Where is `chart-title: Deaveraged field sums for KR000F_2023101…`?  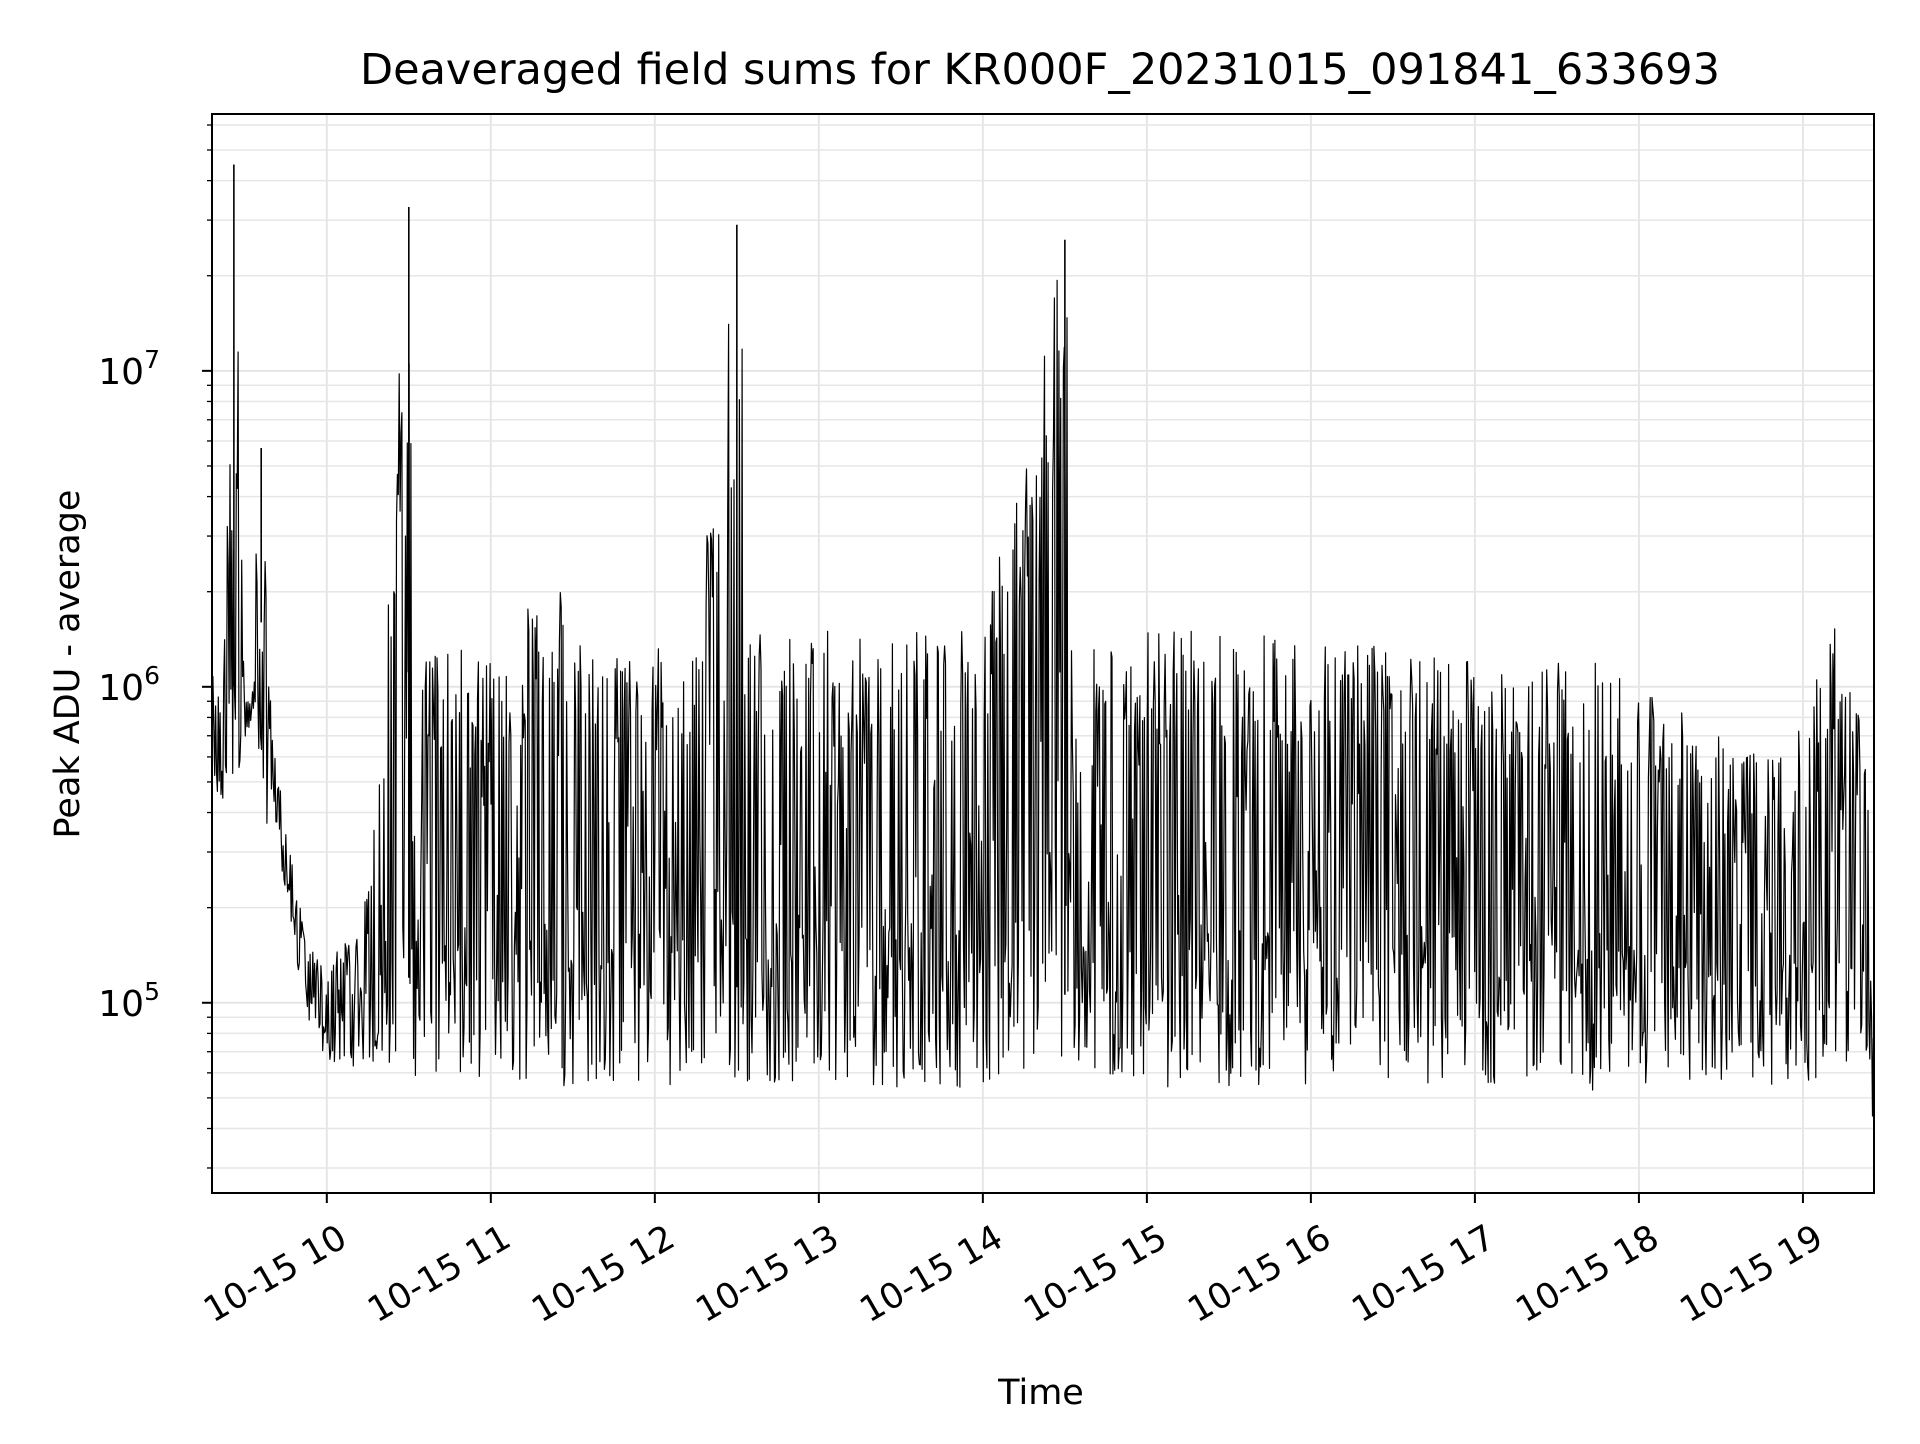 chart-title: Deaveraged field sums for KR000F_2023101… is located at coordinates (1040, 70).